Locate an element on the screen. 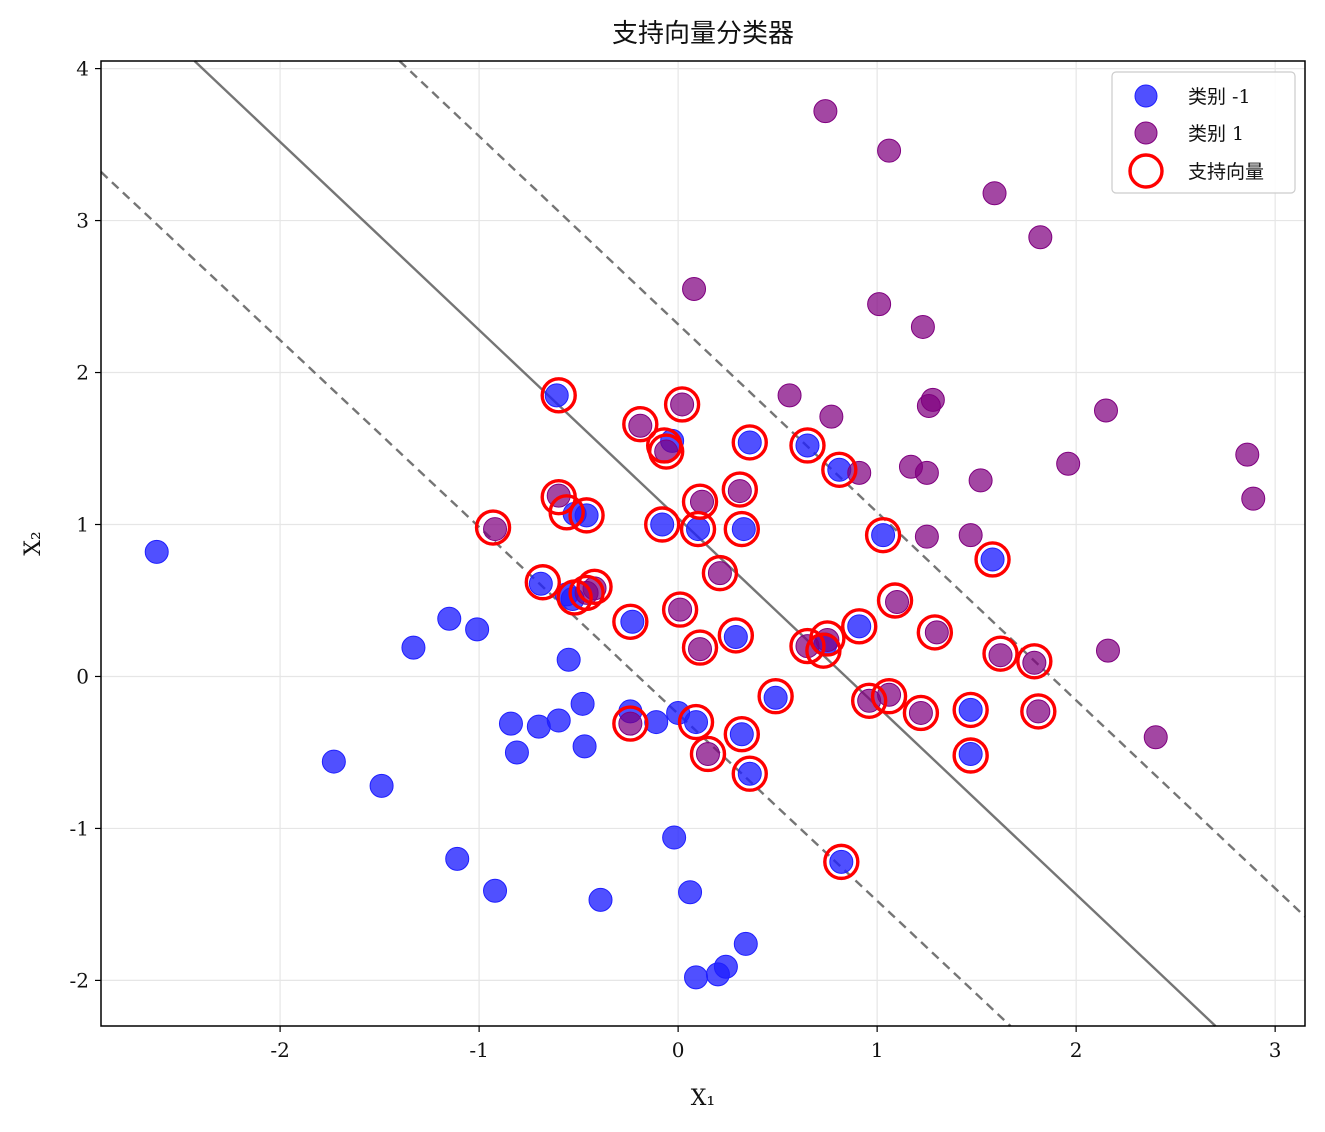  legend-label: 支持向量 is located at coordinates (1226, 172).